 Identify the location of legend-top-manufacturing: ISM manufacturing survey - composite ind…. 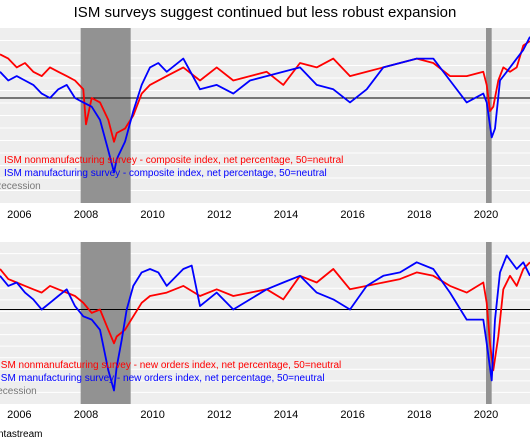
(165, 173).